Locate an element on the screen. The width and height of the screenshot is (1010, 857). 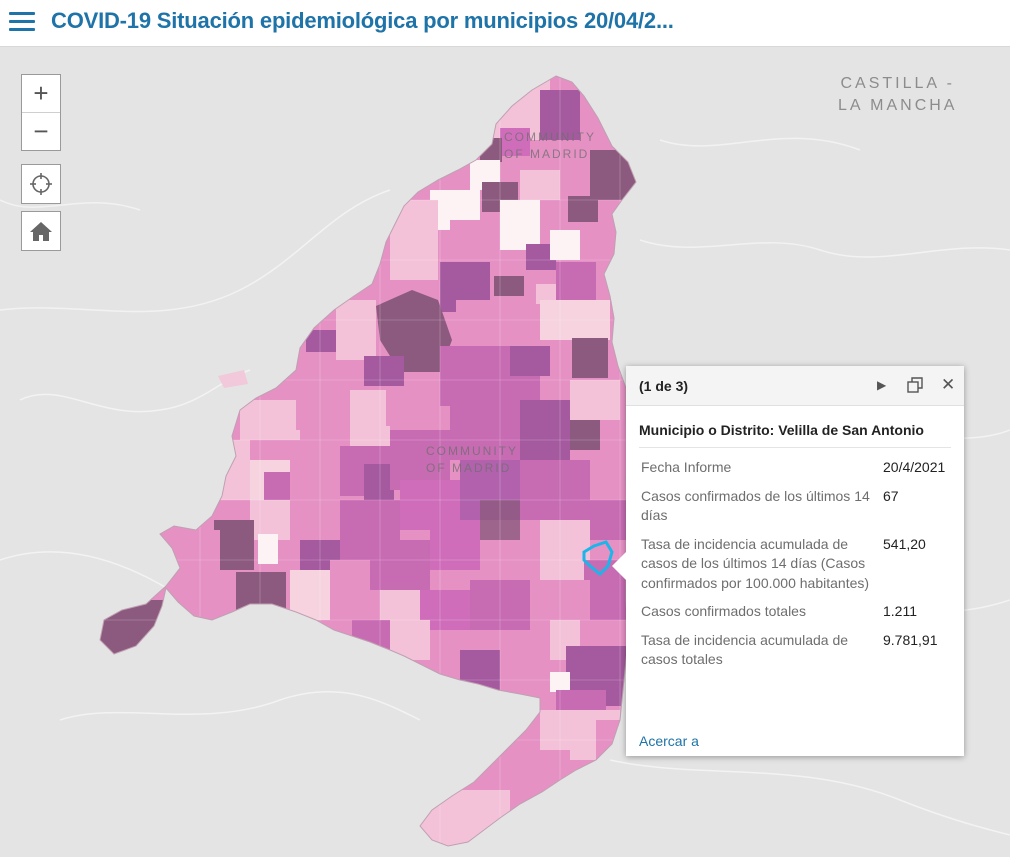
region-label-castilla-la-mancha: CASTILLA - LA MANCHA is located at coordinates (897, 95).